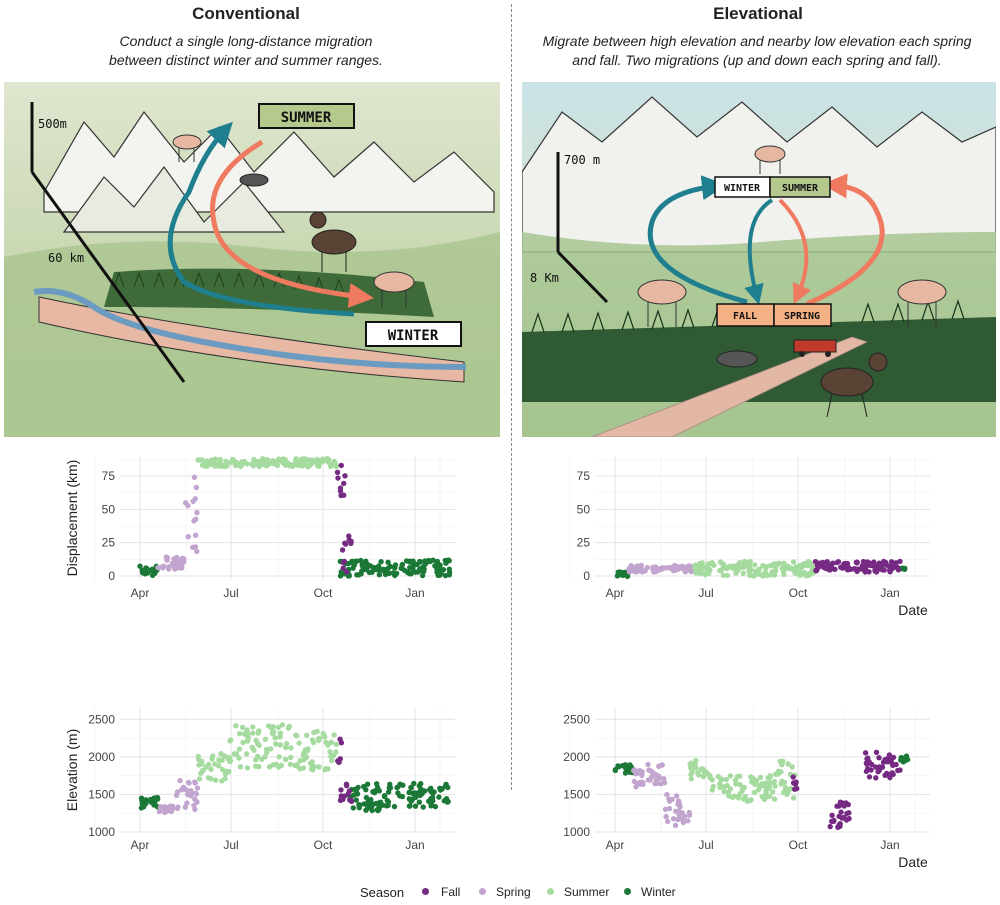  I want to click on caribou-right, so click(922, 303).